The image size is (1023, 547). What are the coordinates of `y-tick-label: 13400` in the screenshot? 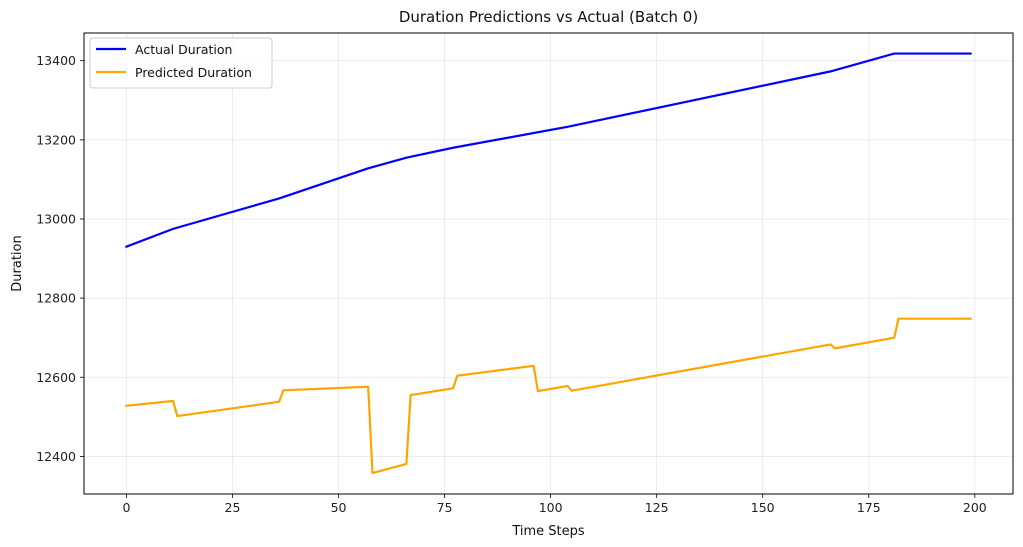 It's located at (56, 60).